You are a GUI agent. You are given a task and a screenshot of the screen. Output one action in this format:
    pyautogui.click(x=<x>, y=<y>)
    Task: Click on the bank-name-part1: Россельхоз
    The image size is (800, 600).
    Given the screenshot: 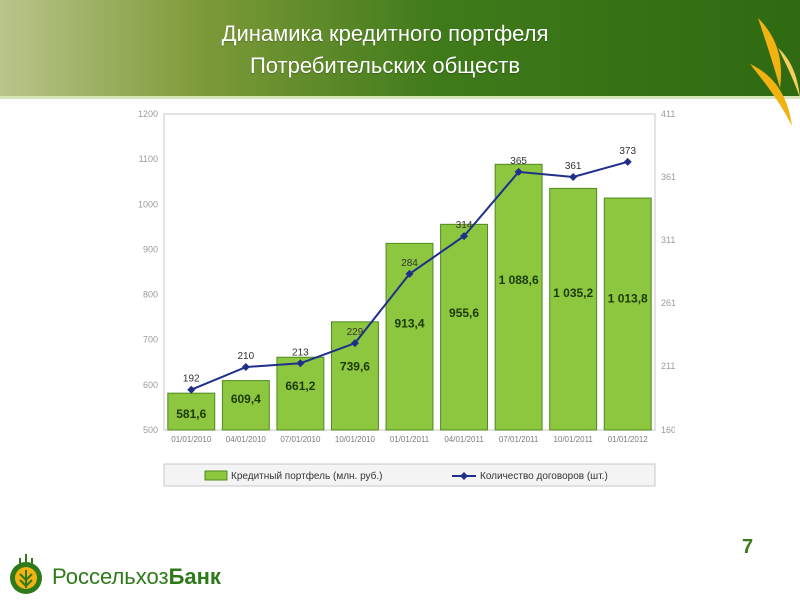 What is the action you would take?
    pyautogui.click(x=110, y=576)
    